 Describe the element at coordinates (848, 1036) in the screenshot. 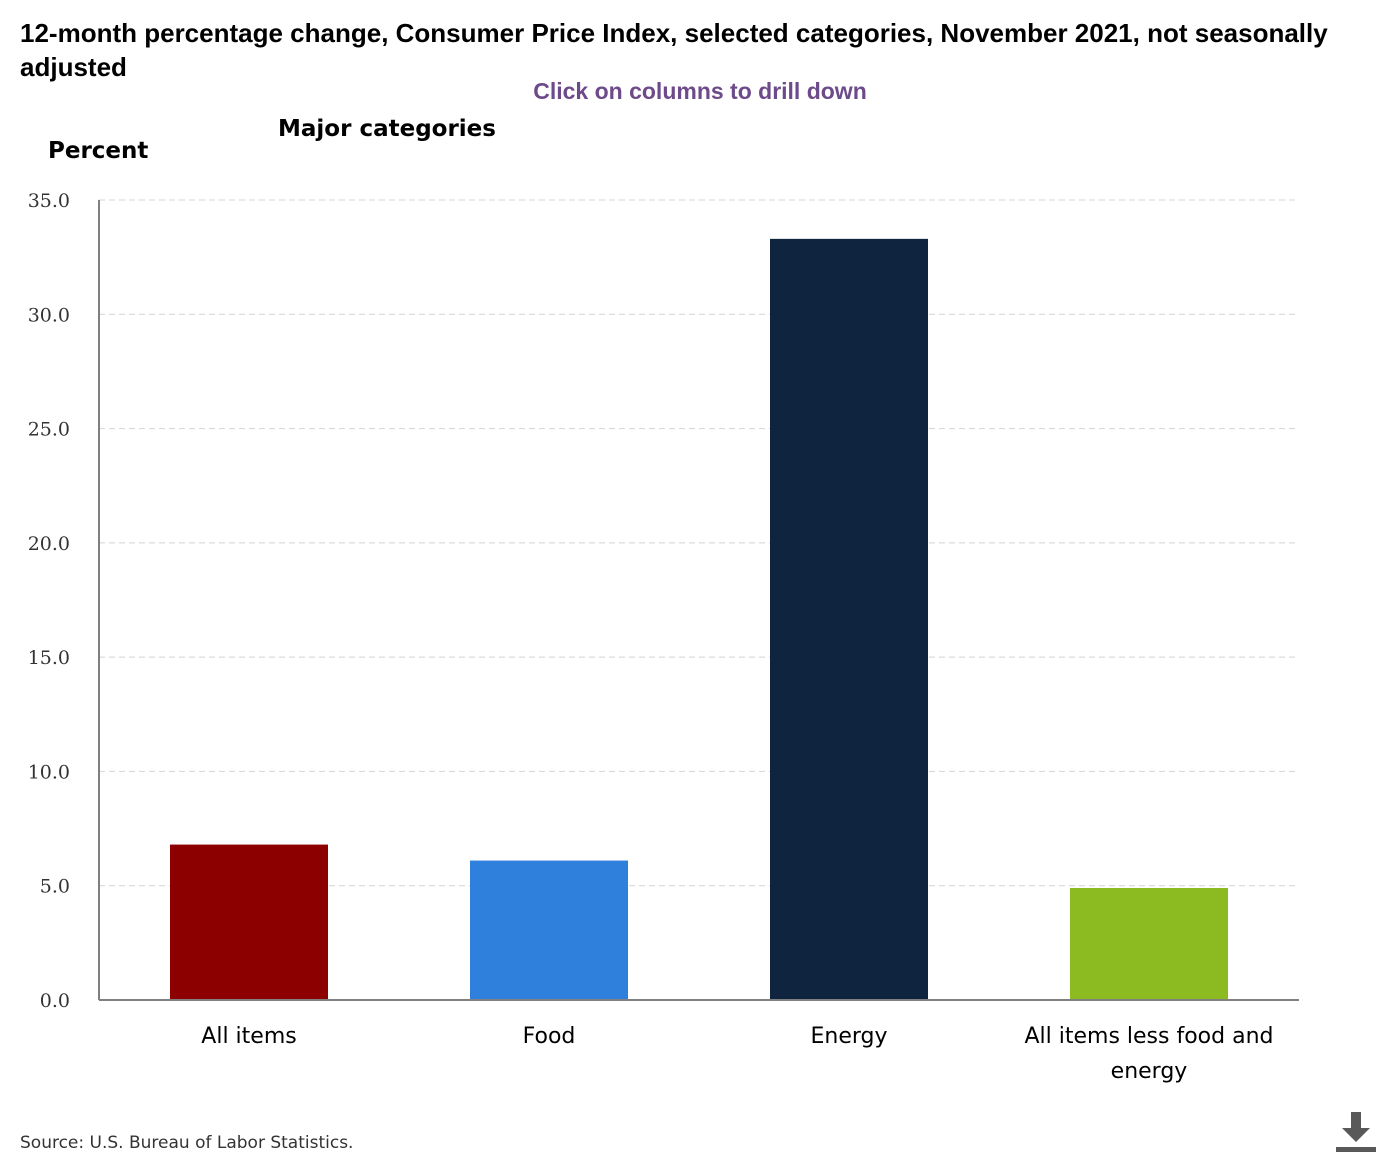

I see `x-tick-label: Energy` at that location.